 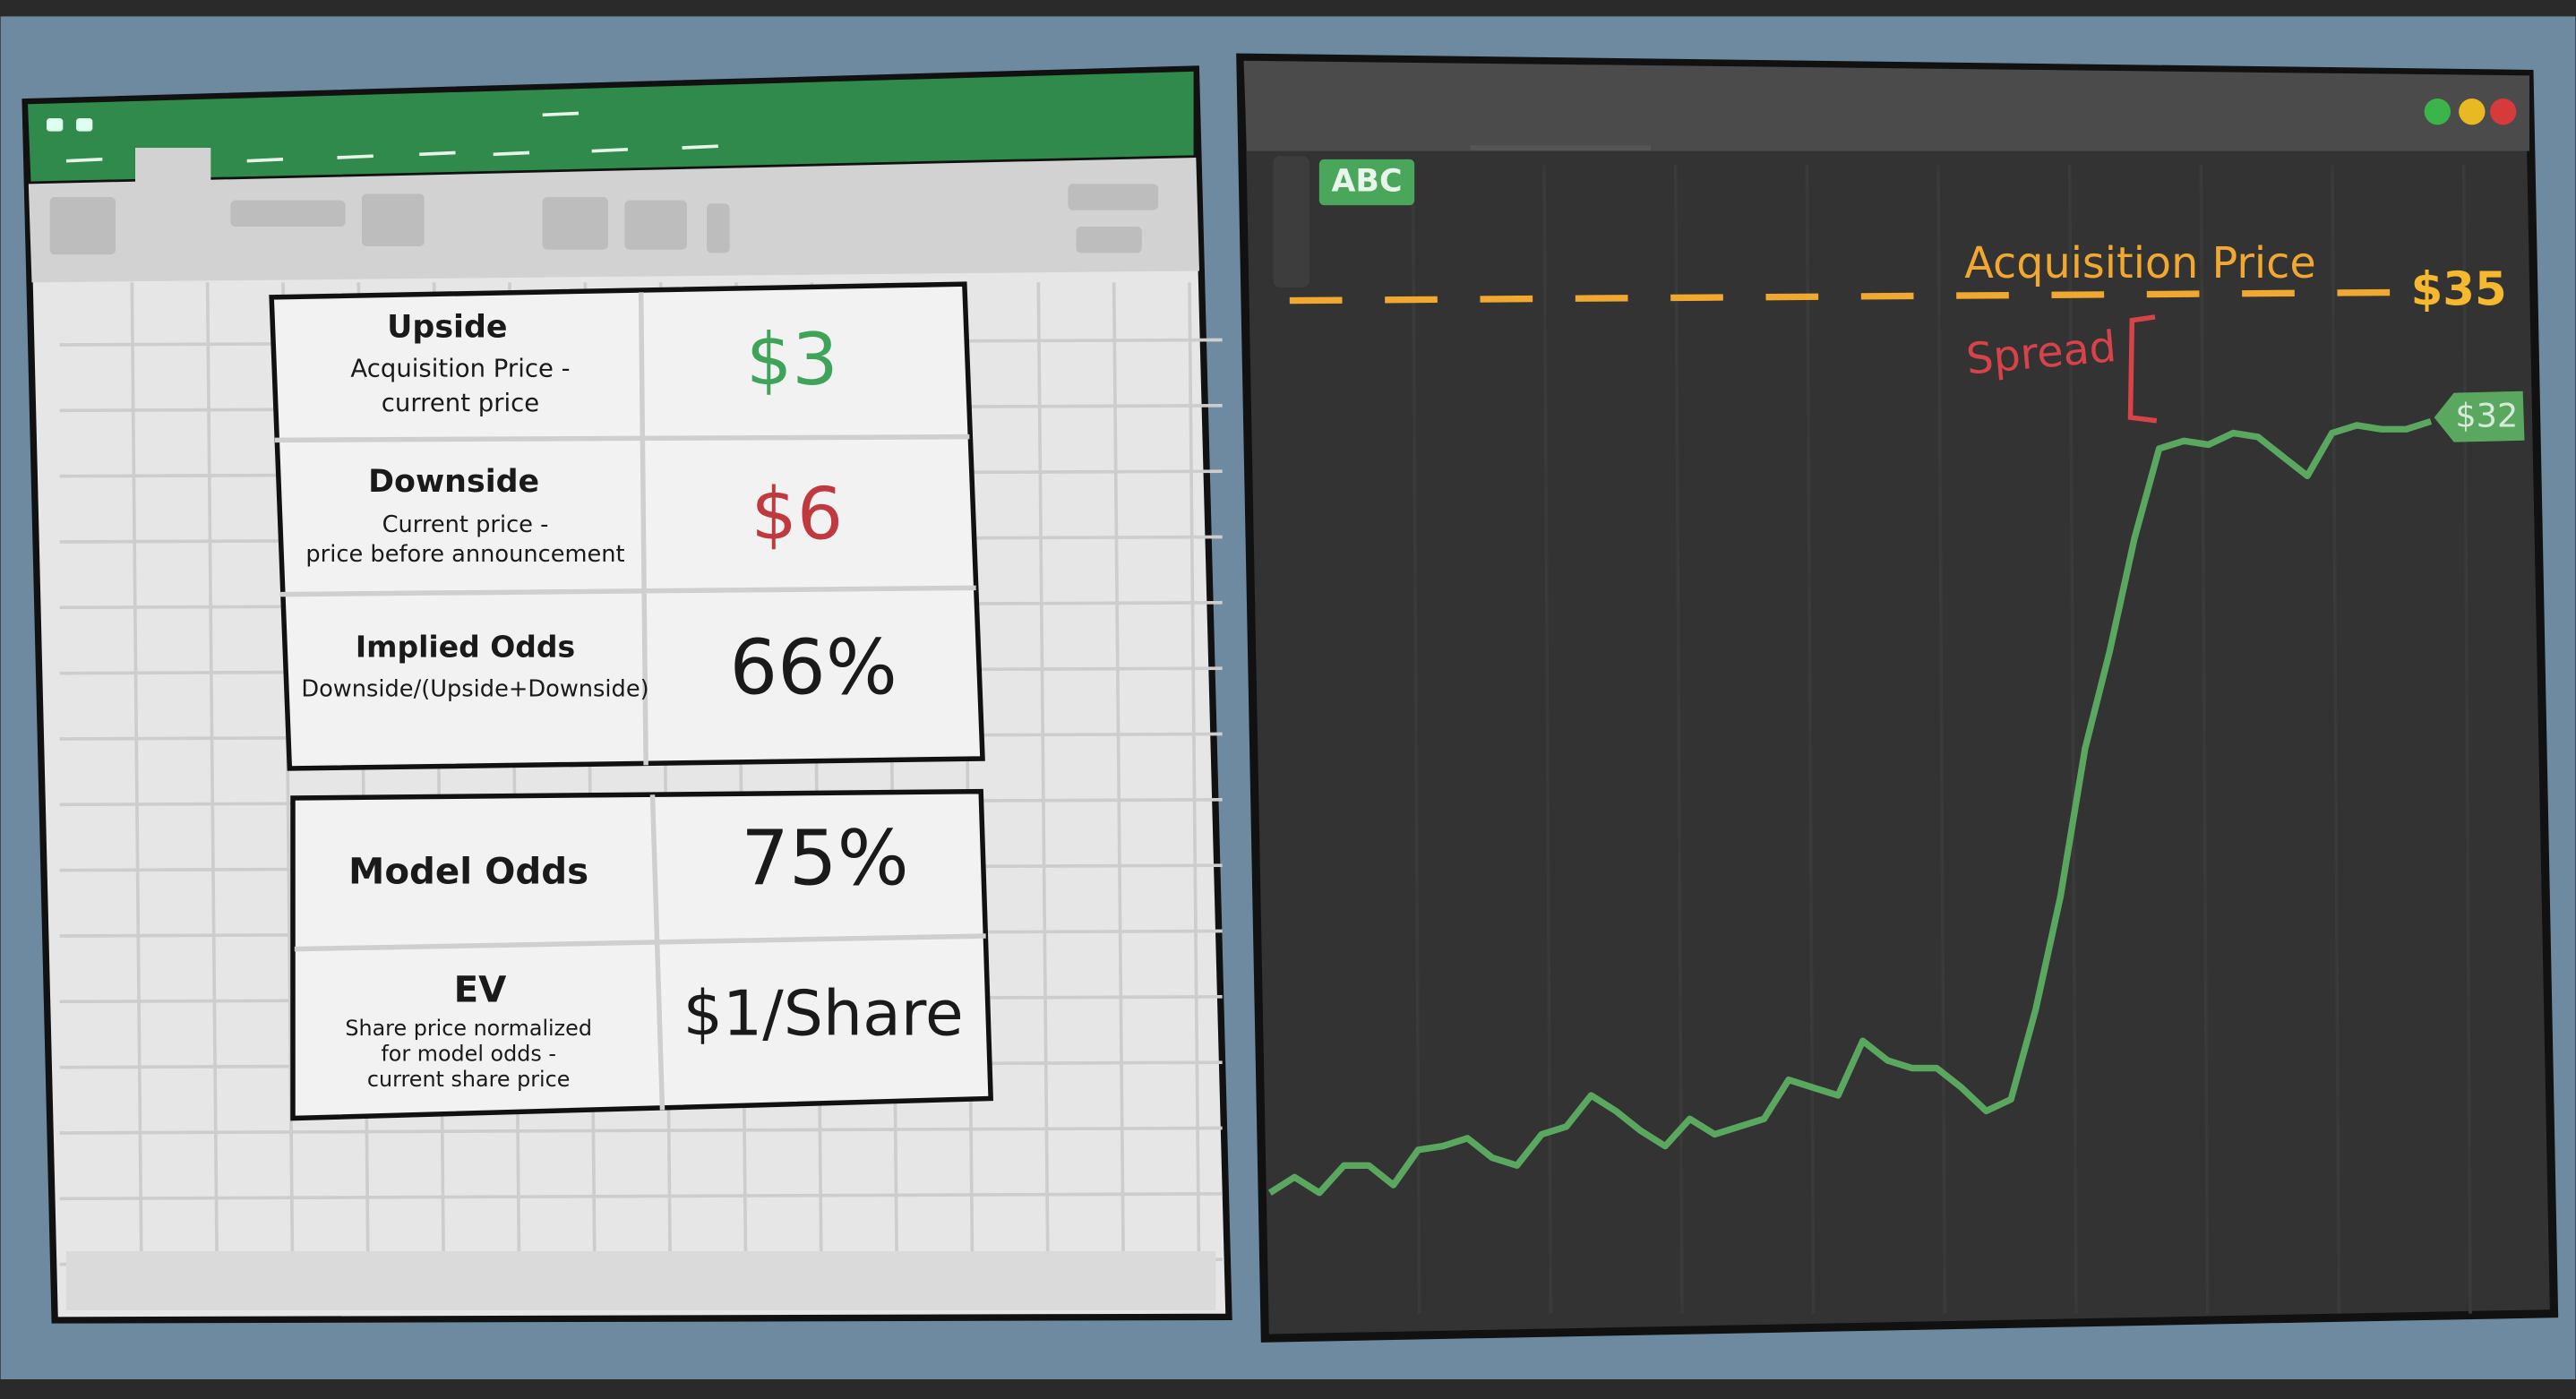 What do you see at coordinates (465, 647) in the screenshot?
I see `row-label: Implied Odds` at bounding box center [465, 647].